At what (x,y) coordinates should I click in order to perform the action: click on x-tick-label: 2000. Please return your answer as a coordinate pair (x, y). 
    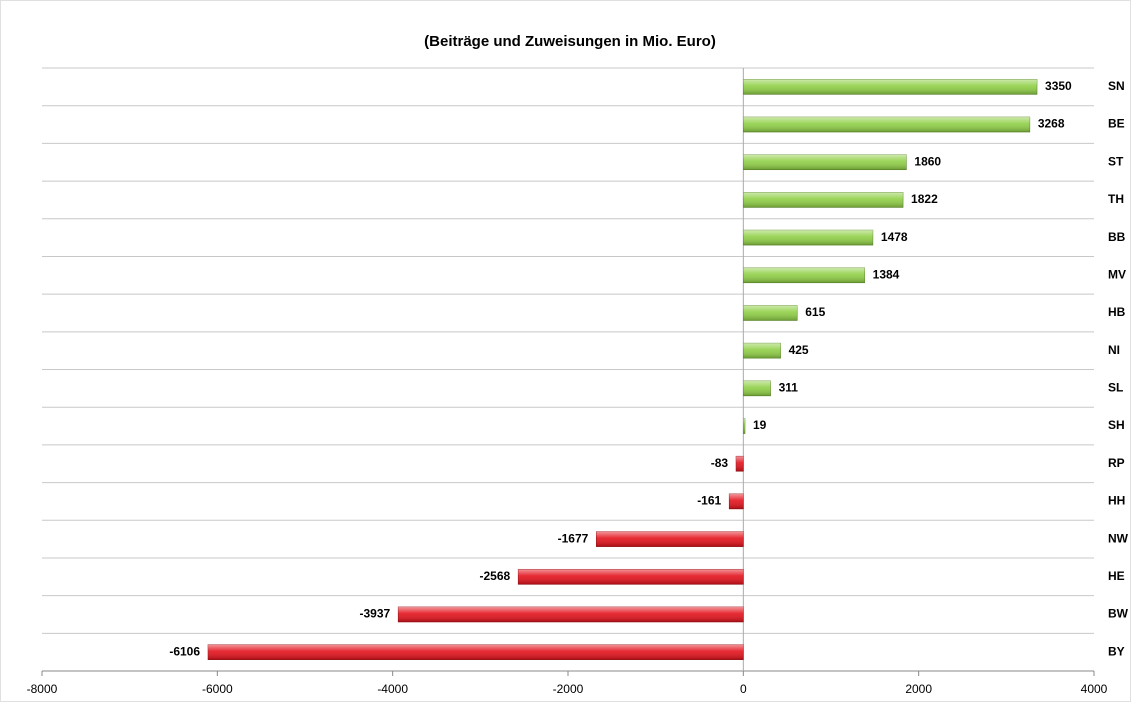
    Looking at the image, I should click on (918, 689).